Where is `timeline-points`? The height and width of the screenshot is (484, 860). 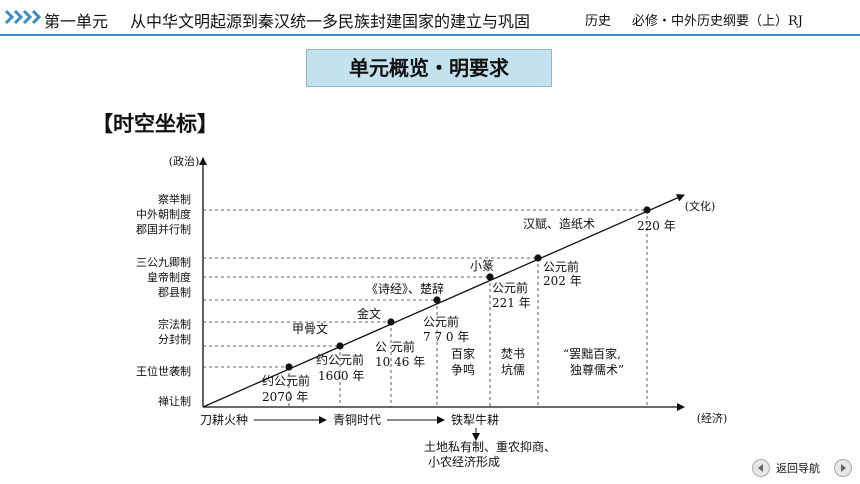
timeline-points is located at coordinates (468, 288).